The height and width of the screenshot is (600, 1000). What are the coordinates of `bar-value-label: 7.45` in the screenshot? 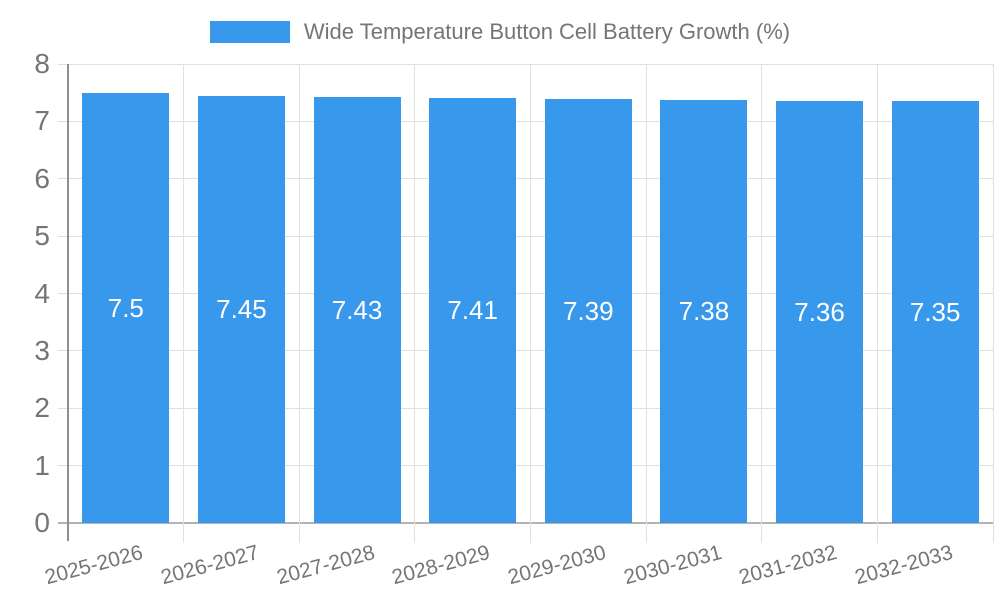 It's located at (241, 309).